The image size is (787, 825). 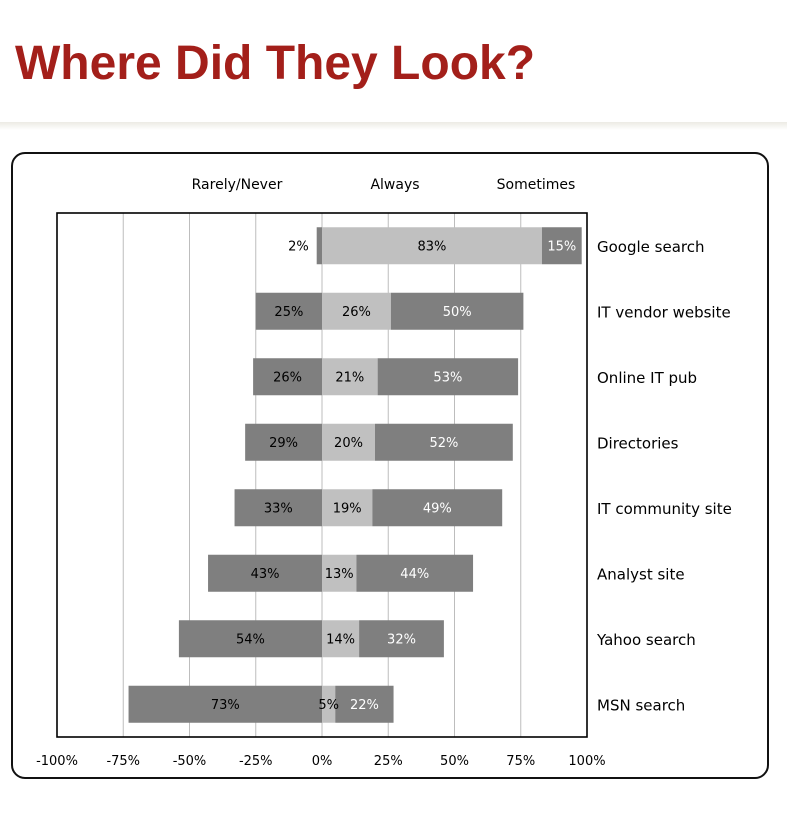 I want to click on data-label: 52%, so click(x=443, y=443).